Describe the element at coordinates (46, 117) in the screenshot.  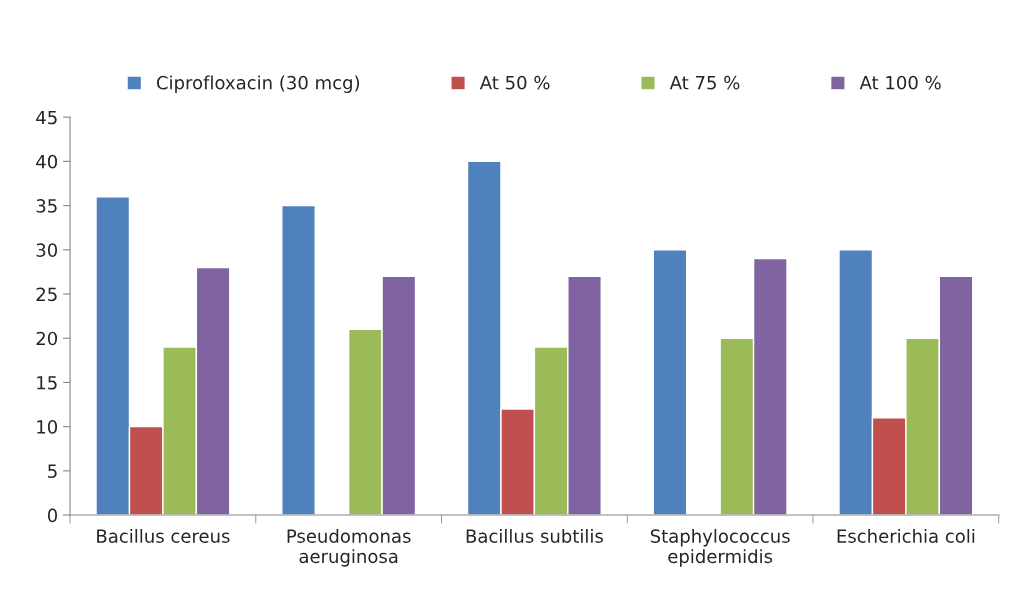
I see `y-tick-label: 45` at that location.